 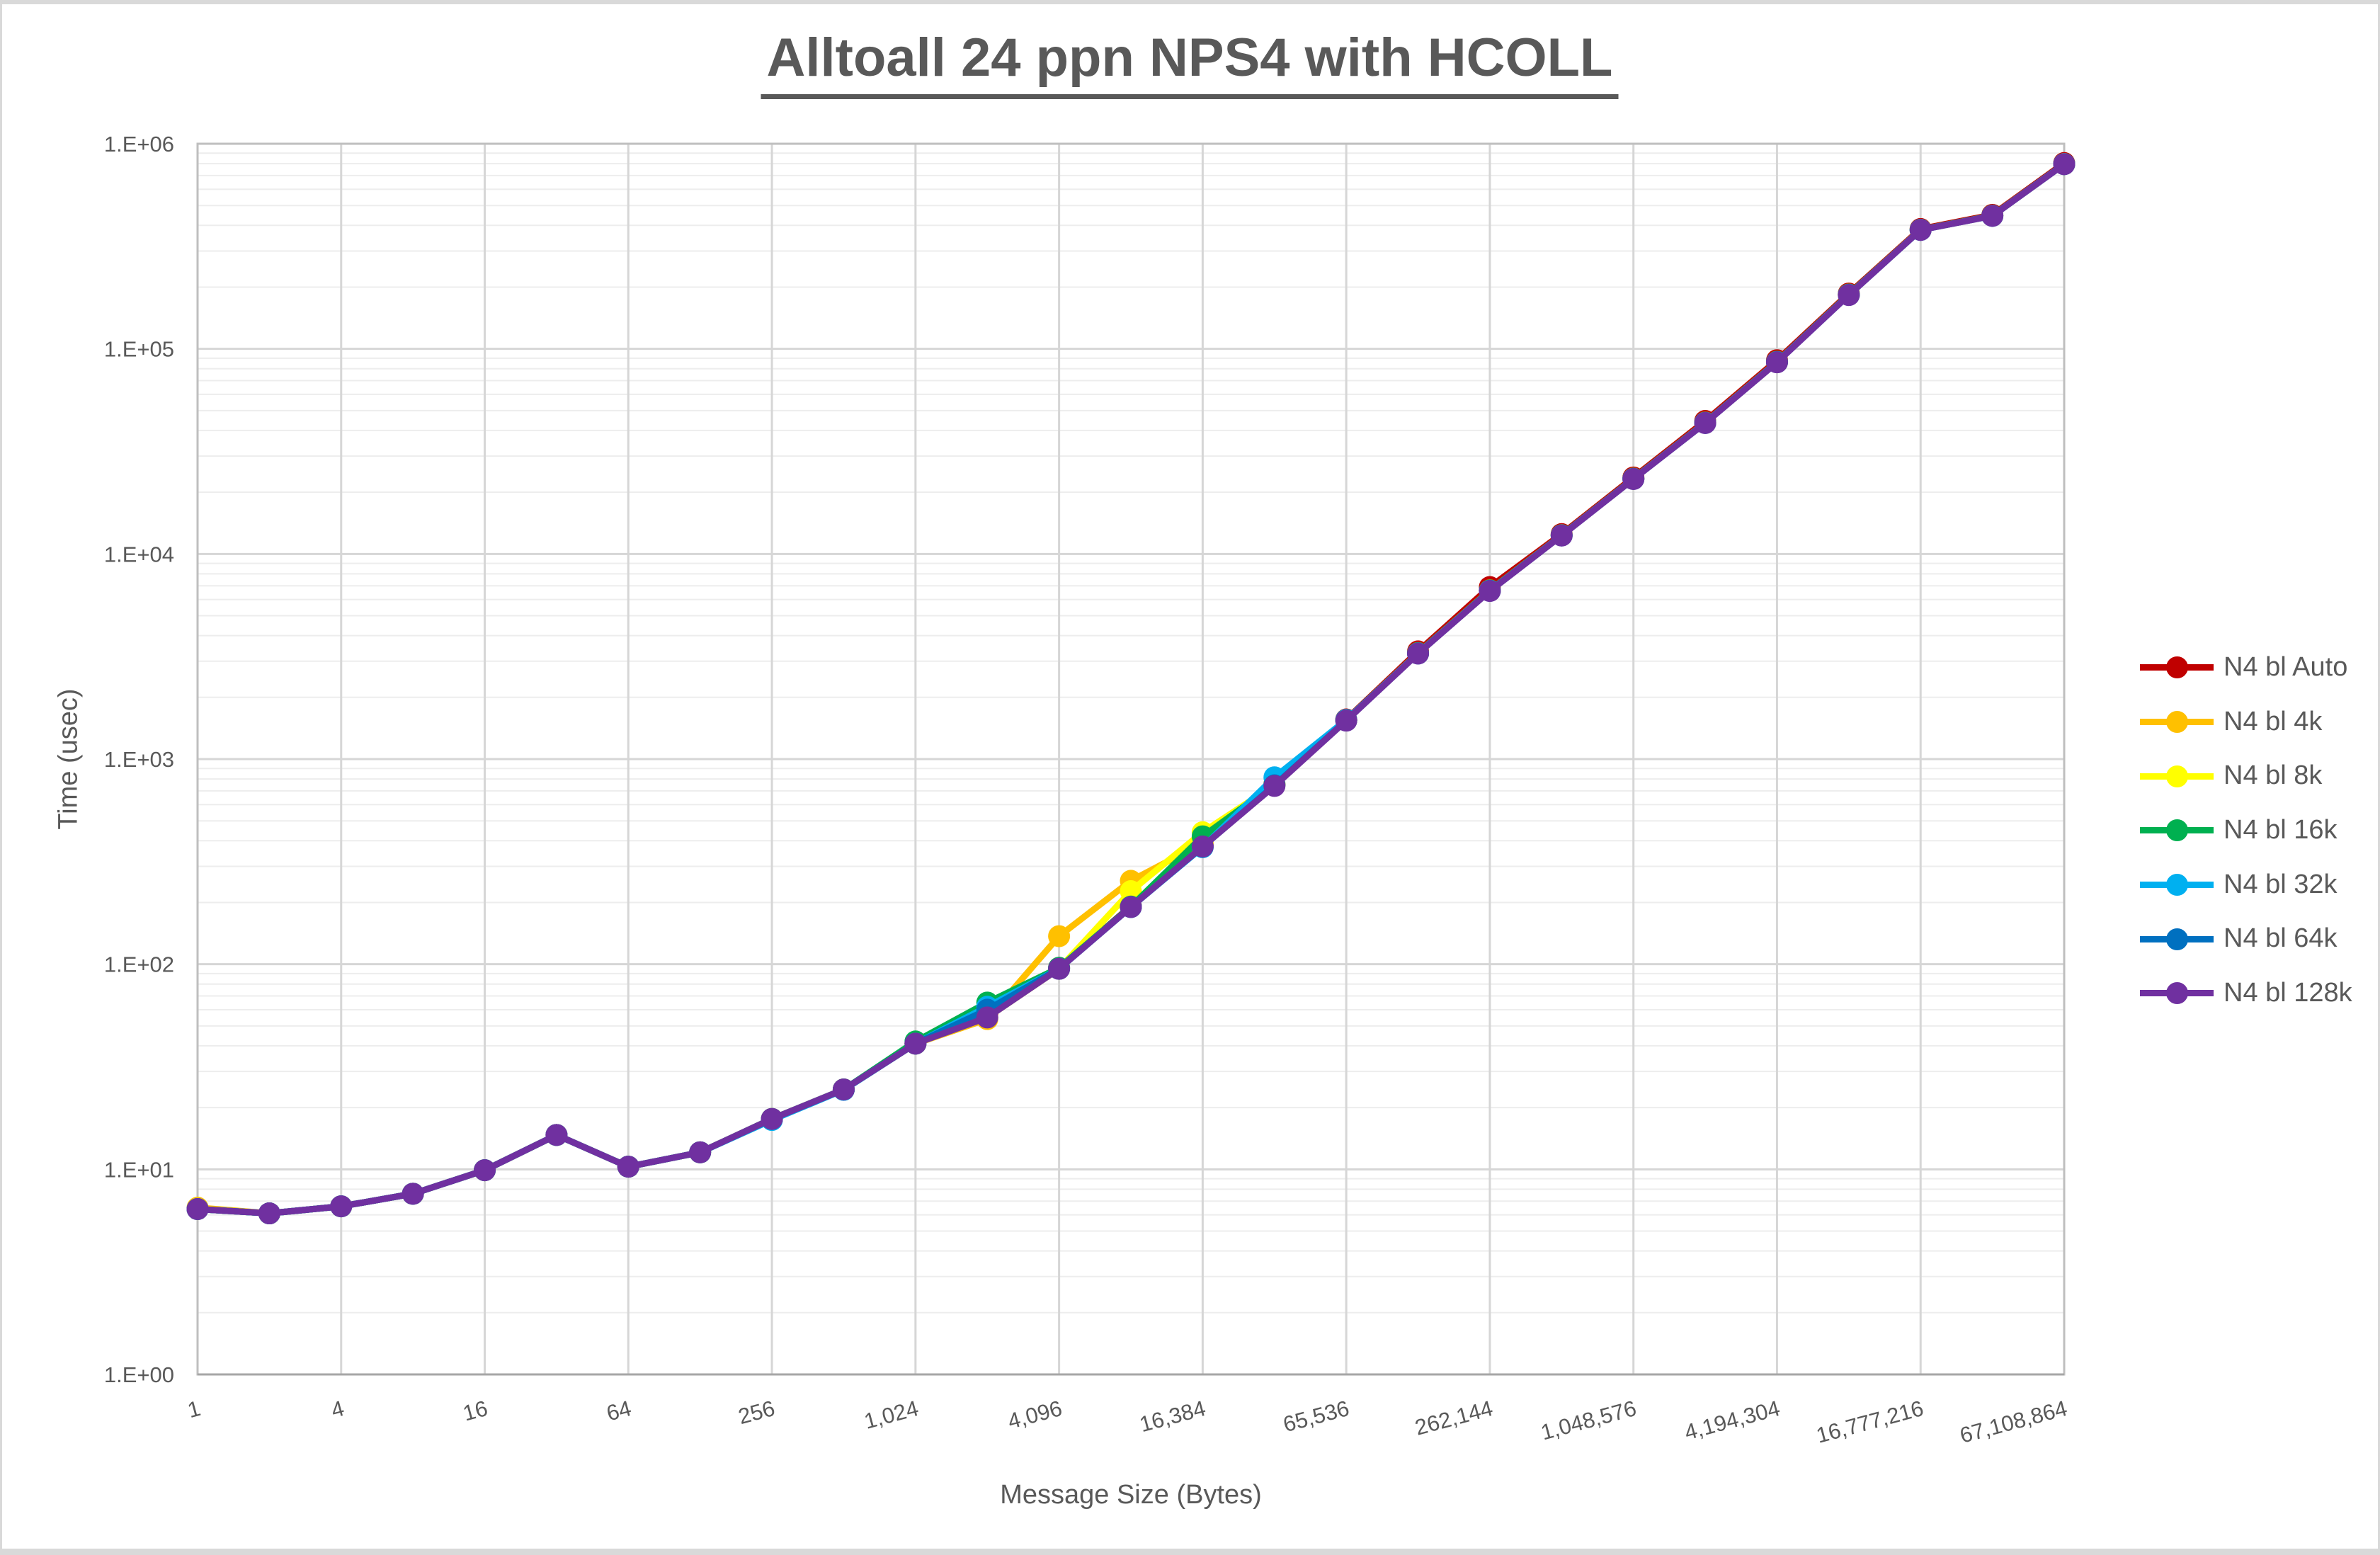 What do you see at coordinates (619, 1411) in the screenshot?
I see `x-tick-label: 64` at bounding box center [619, 1411].